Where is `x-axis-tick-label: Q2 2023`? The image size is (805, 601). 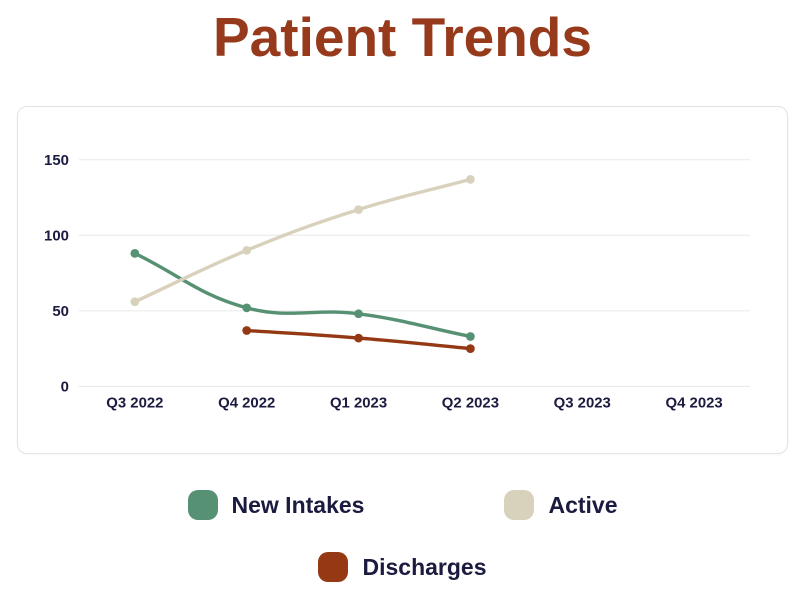
x-axis-tick-label: Q2 2023 is located at coordinates (470, 403).